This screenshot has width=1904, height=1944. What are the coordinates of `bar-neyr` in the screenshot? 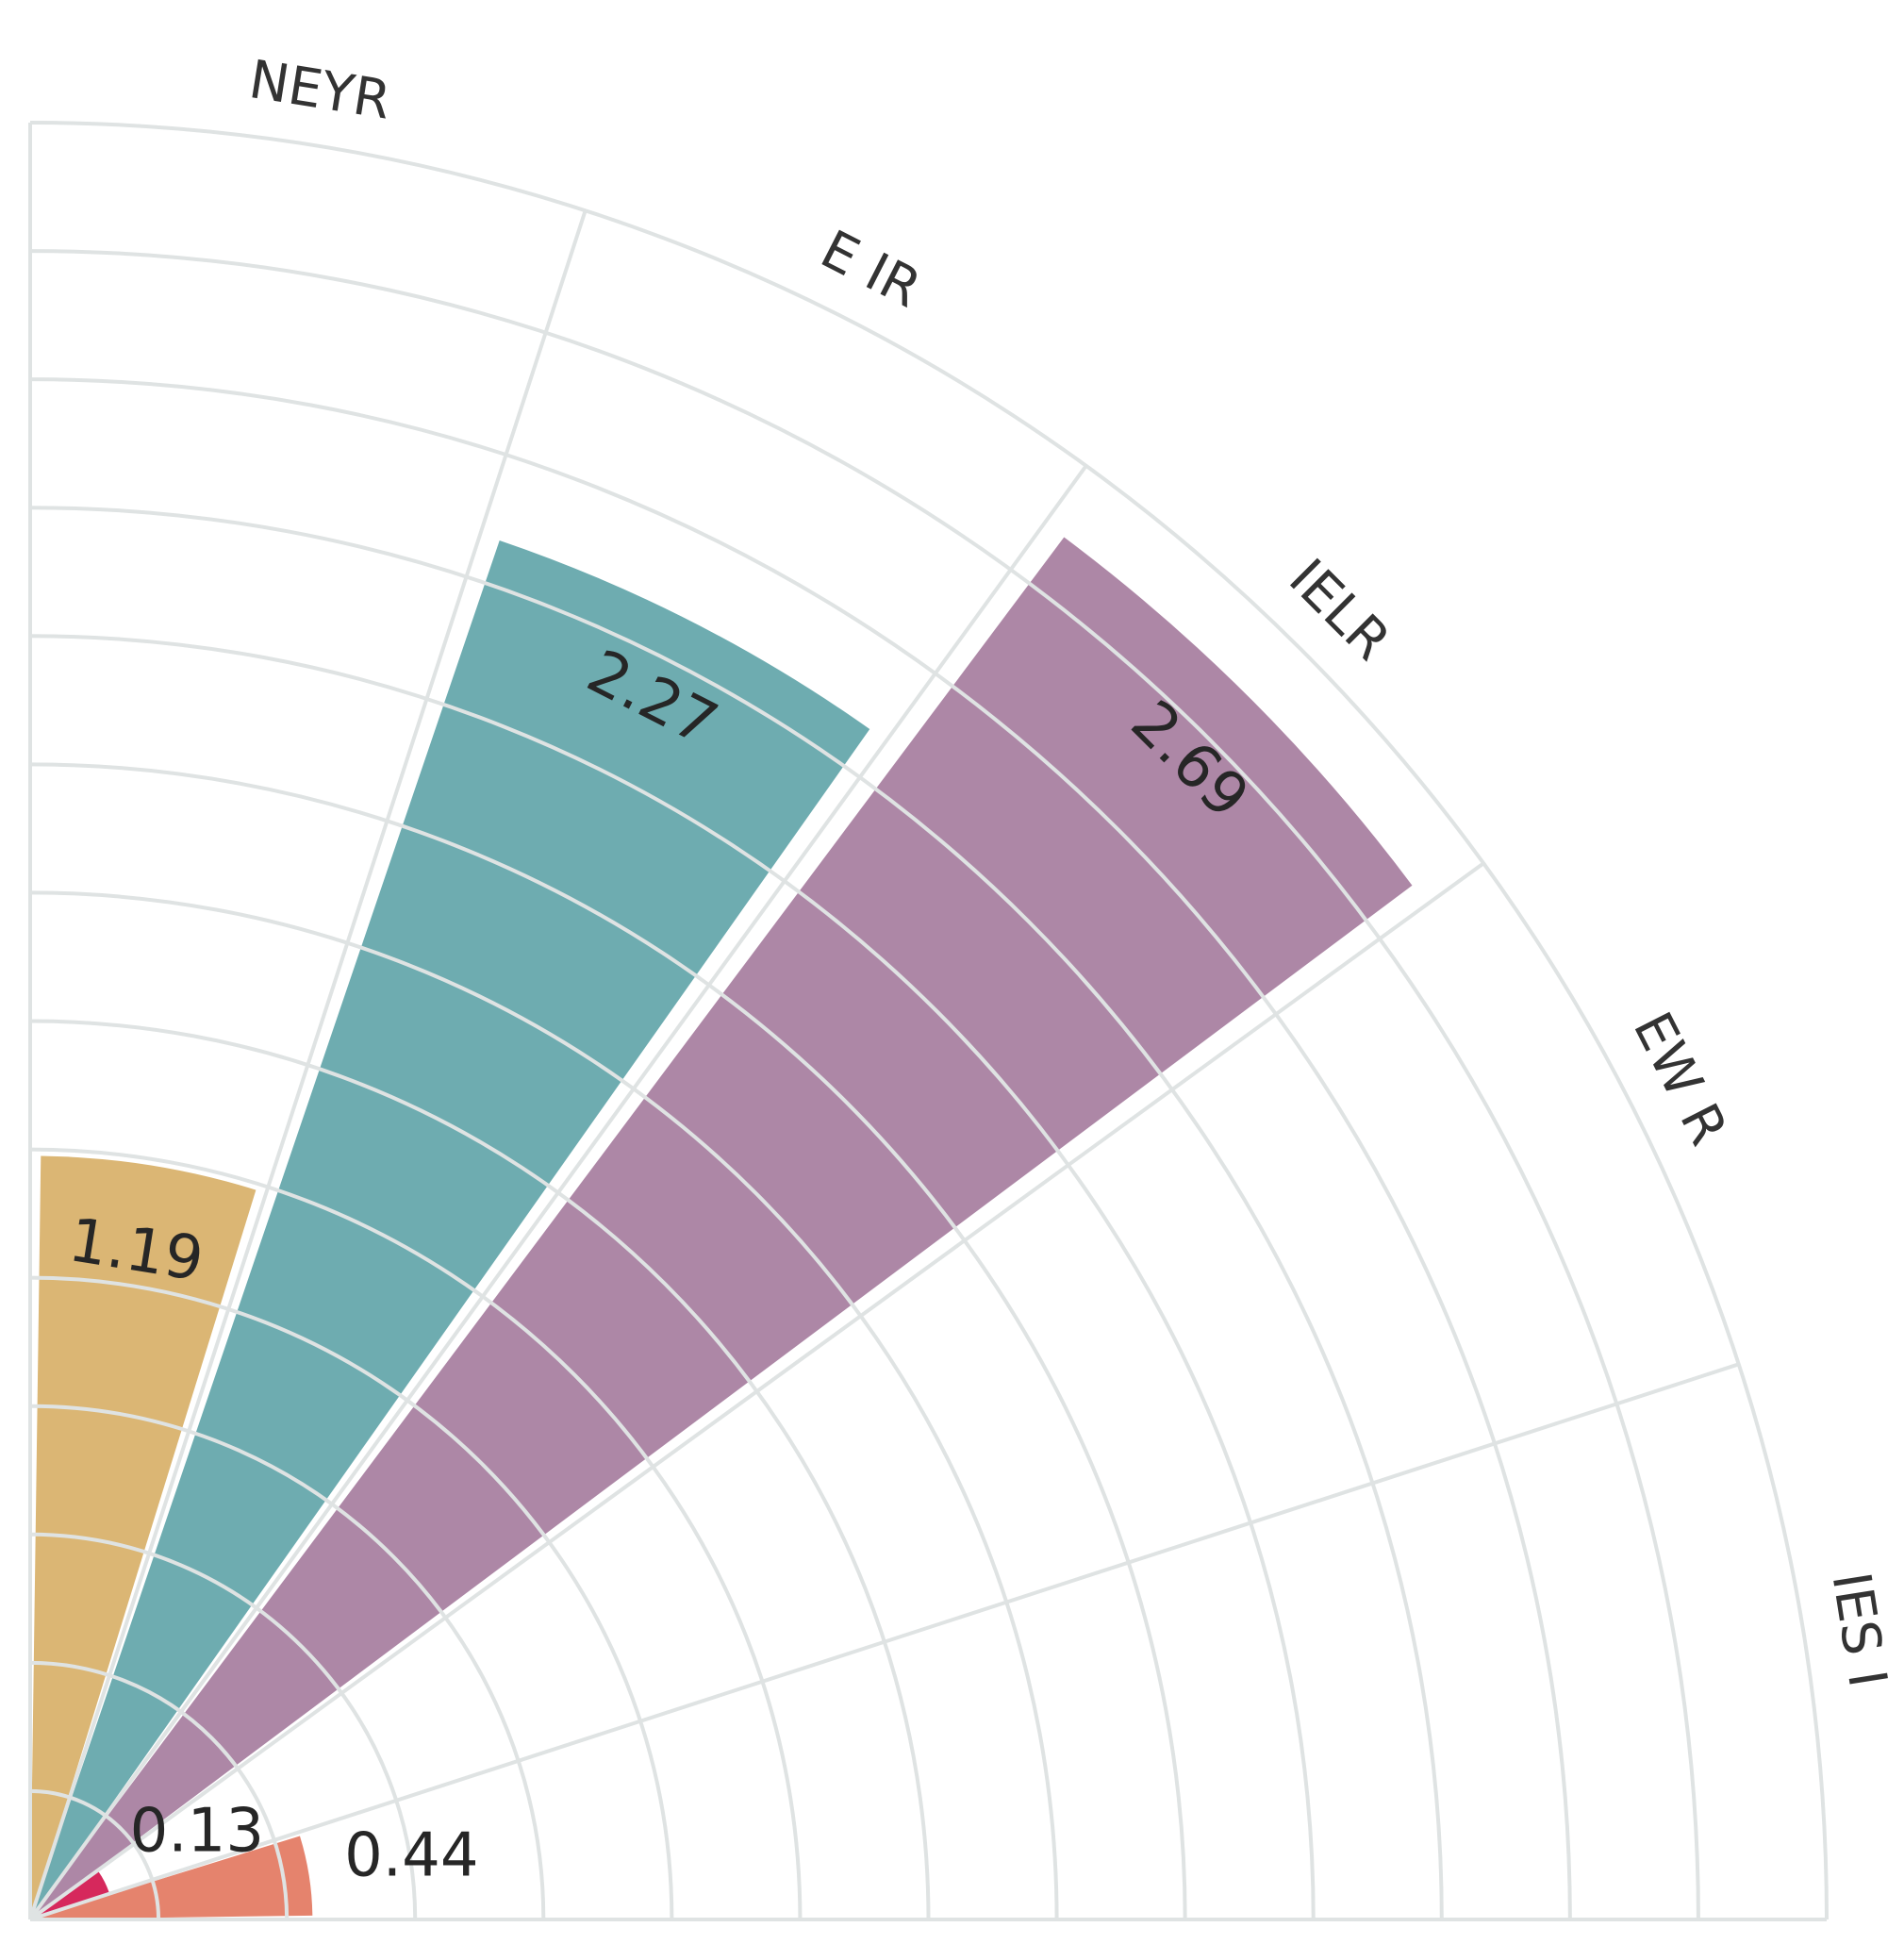 It's located at (143, 1537).